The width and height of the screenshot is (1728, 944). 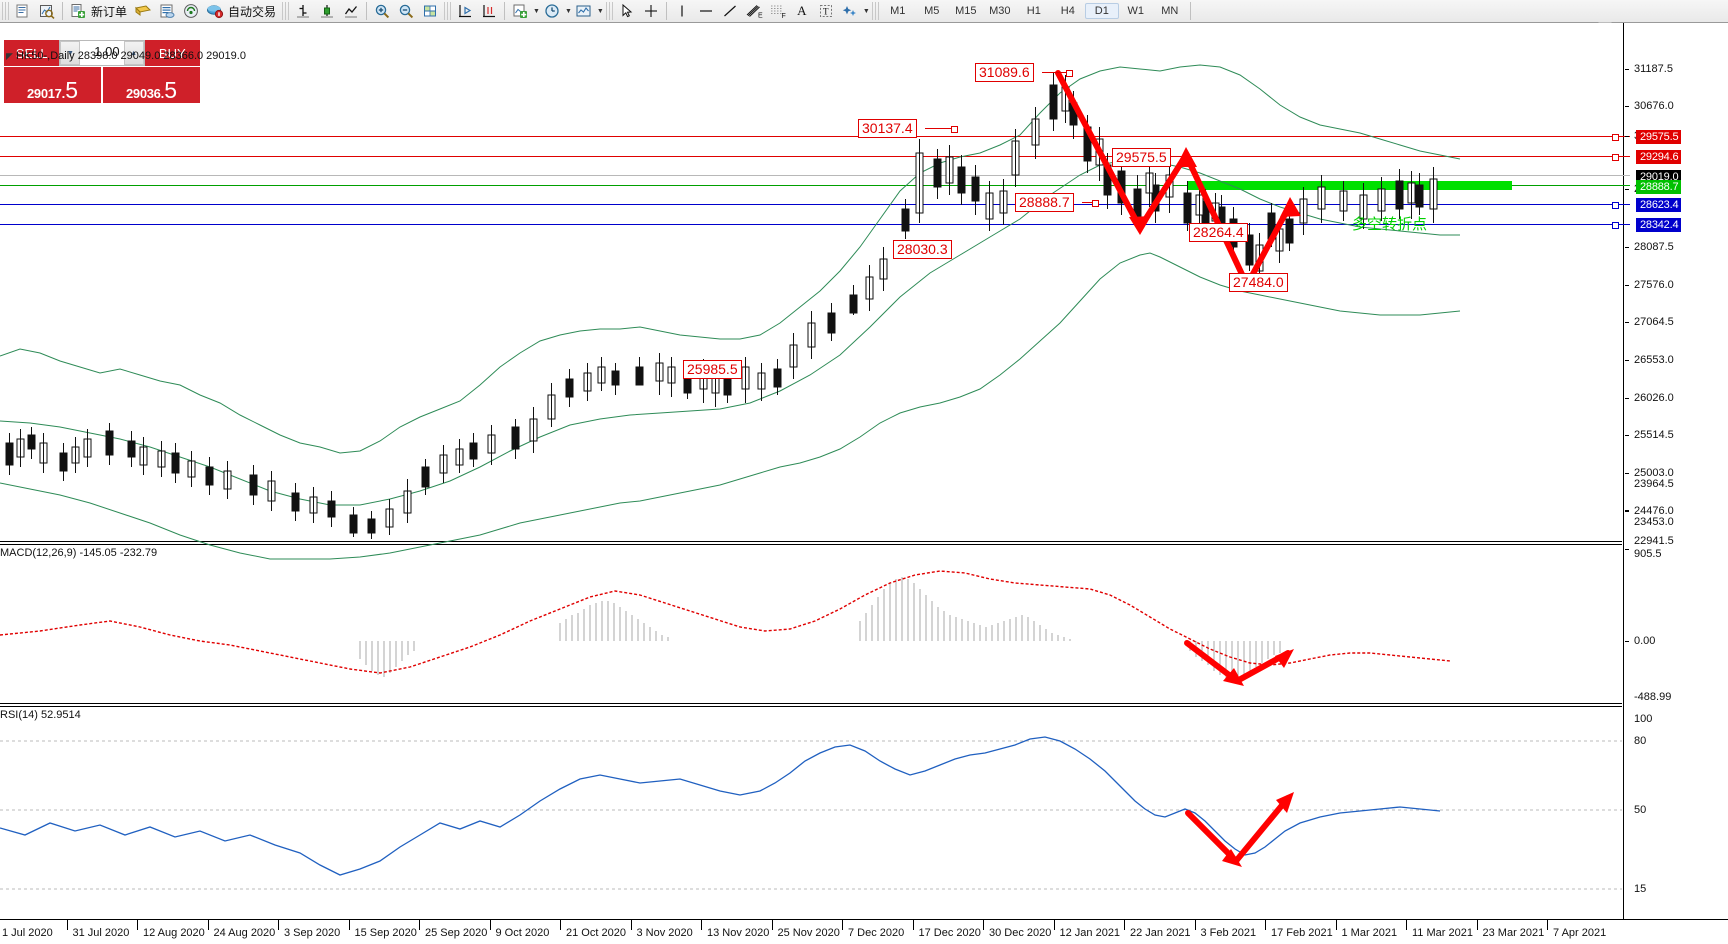 What do you see at coordinates (1654, 322) in the screenshot?
I see `price-tick-label: 27064.5` at bounding box center [1654, 322].